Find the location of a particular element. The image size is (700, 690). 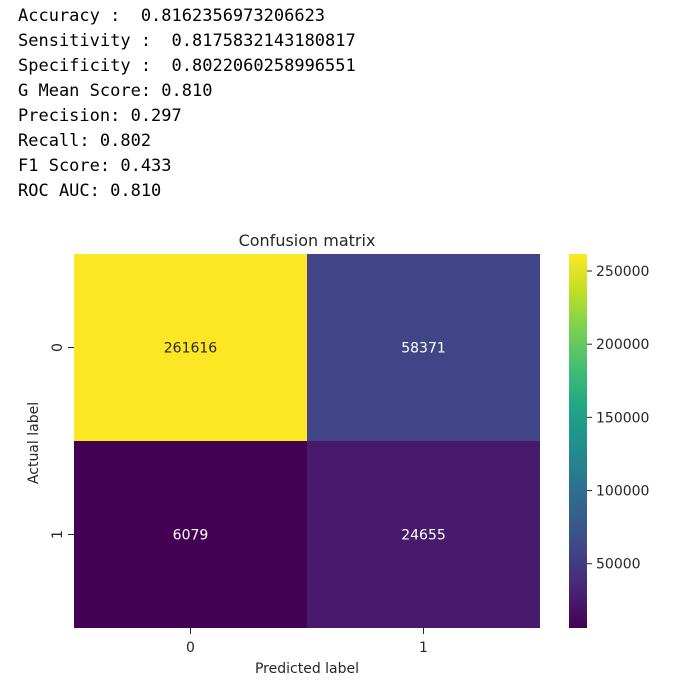

y-axis-label: Actual label is located at coordinates (34, 443).